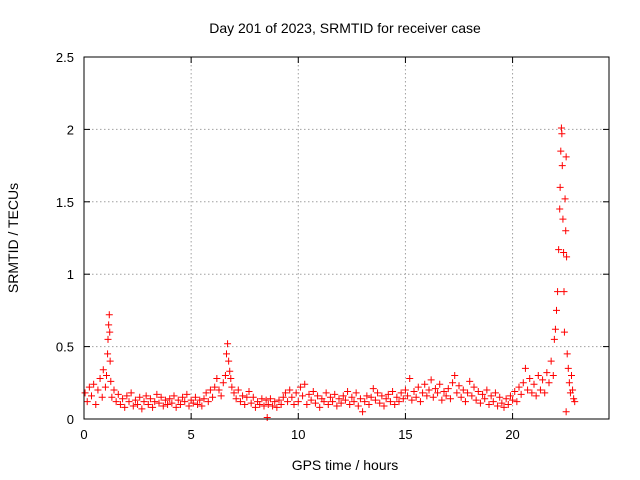  What do you see at coordinates (191, 434) in the screenshot?
I see `x-tick-label: 5` at bounding box center [191, 434].